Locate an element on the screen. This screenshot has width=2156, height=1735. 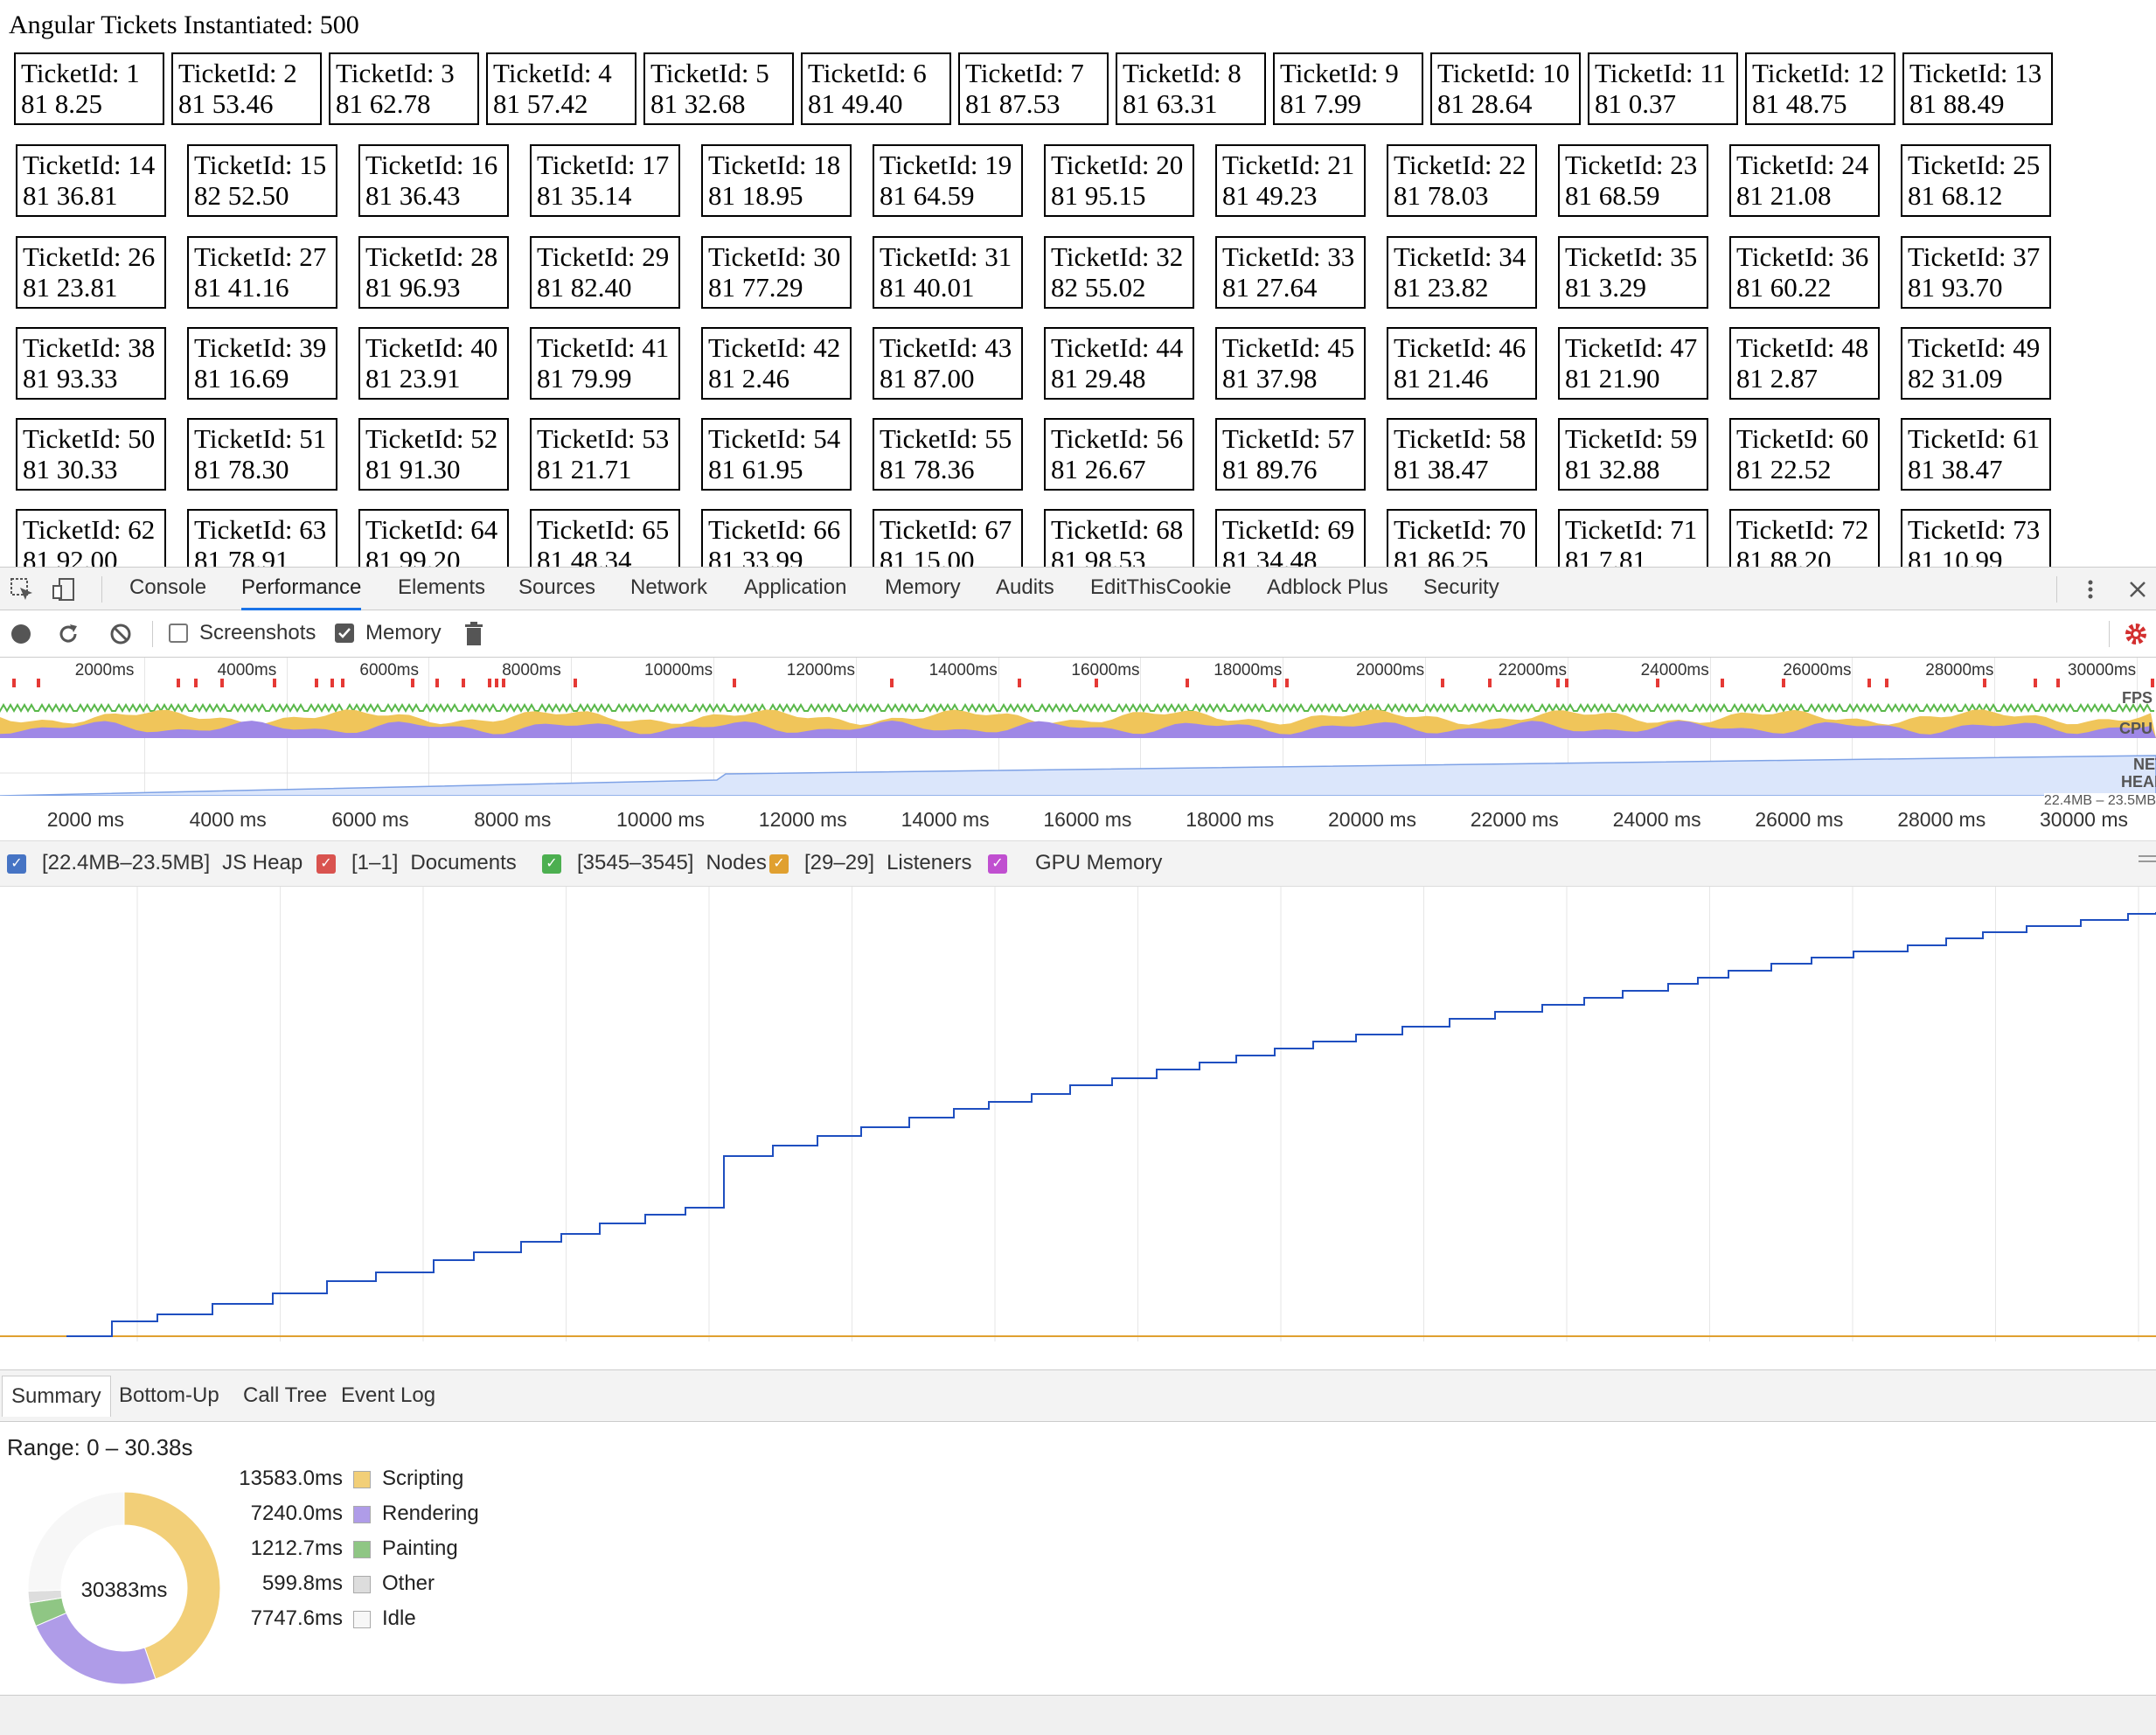
legend-value: 7240.0ms is located at coordinates (296, 1513).